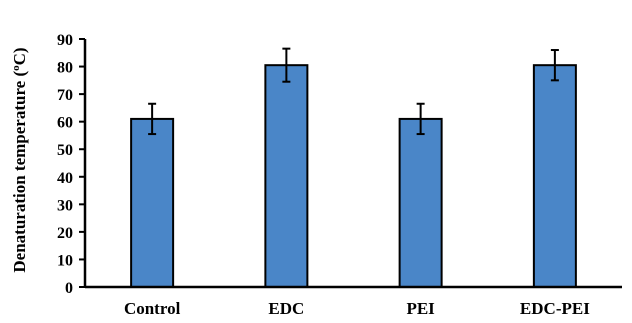  Describe the element at coordinates (65, 95) in the screenshot. I see `y-tick-label: 70` at that location.